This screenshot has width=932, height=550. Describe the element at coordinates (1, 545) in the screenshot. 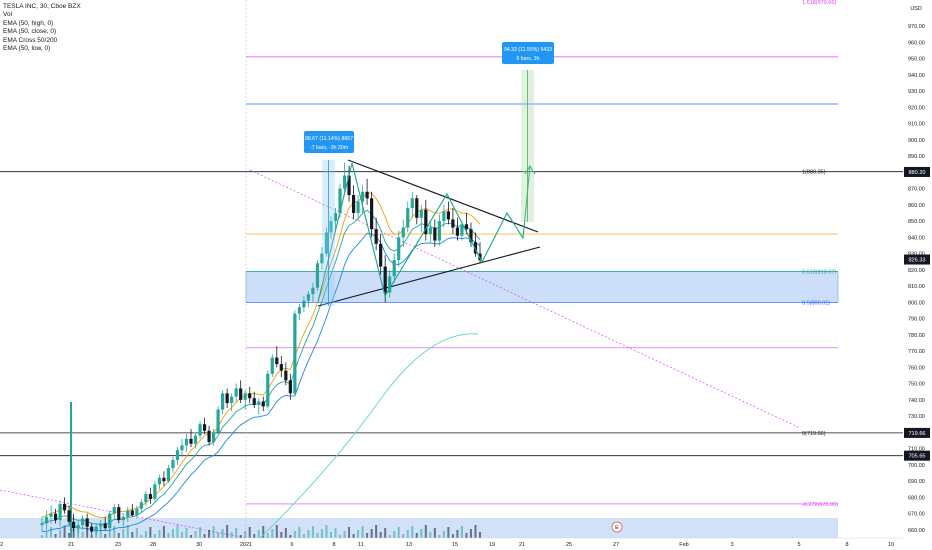

I see `x-tick-label: 12` at that location.